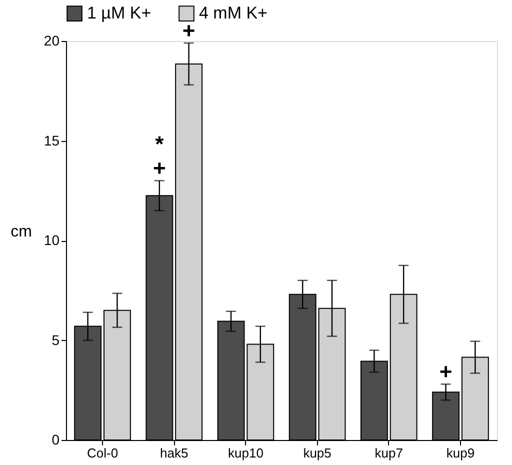  I want to click on x-tick-label: kup5, so click(317, 453).